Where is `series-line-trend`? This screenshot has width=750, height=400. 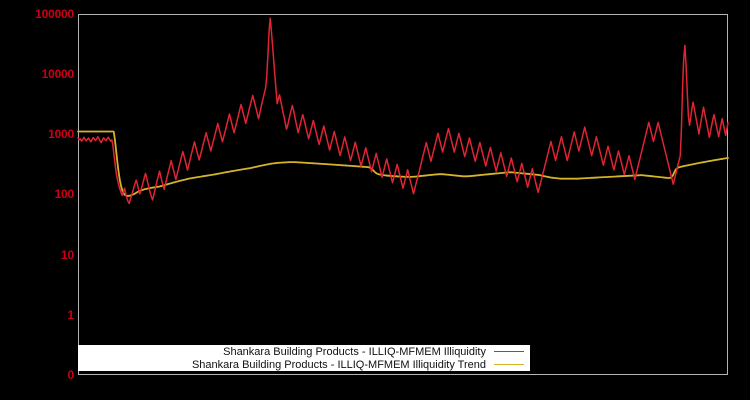
series-line-trend is located at coordinates (403, 163).